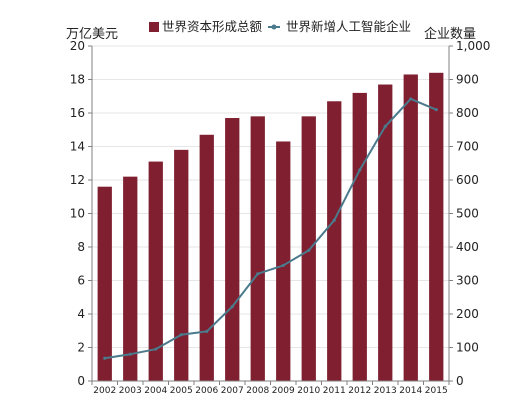 Image resolution: width=521 pixels, height=401 pixels. What do you see at coordinates (467, 214) in the screenshot?
I see `right-tick-label: 500` at bounding box center [467, 214].